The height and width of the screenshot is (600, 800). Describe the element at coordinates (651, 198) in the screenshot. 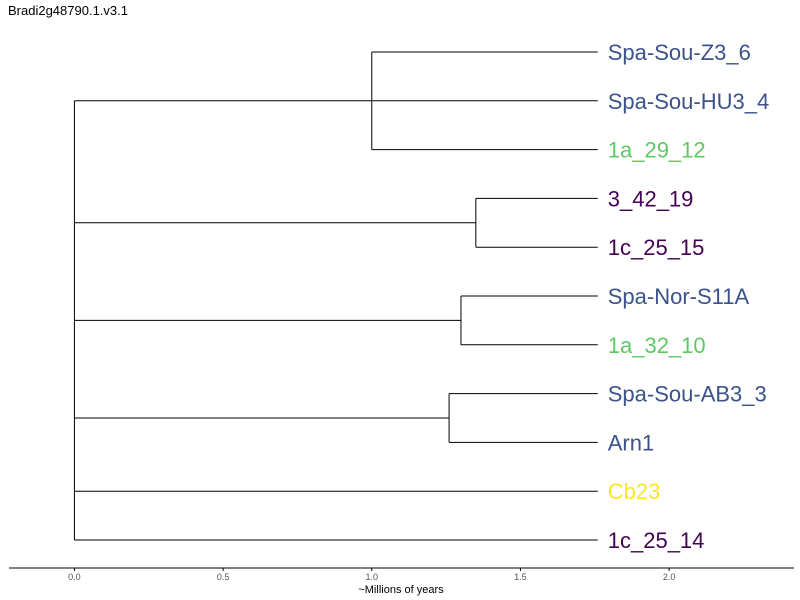

I see `leaf-label: 3_42_19` at that location.